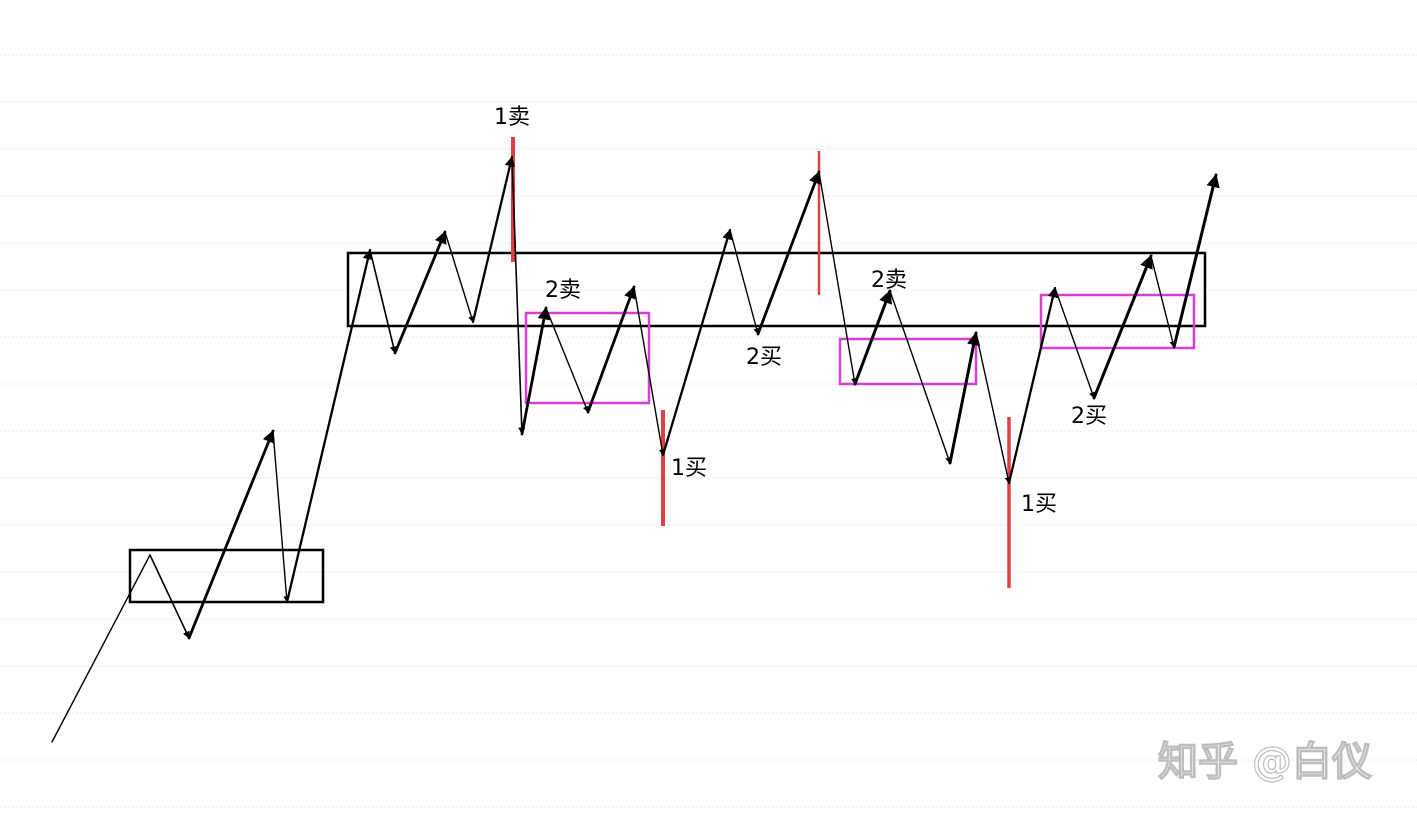  What do you see at coordinates (226, 576) in the screenshot?
I see `lower-zone-box` at bounding box center [226, 576].